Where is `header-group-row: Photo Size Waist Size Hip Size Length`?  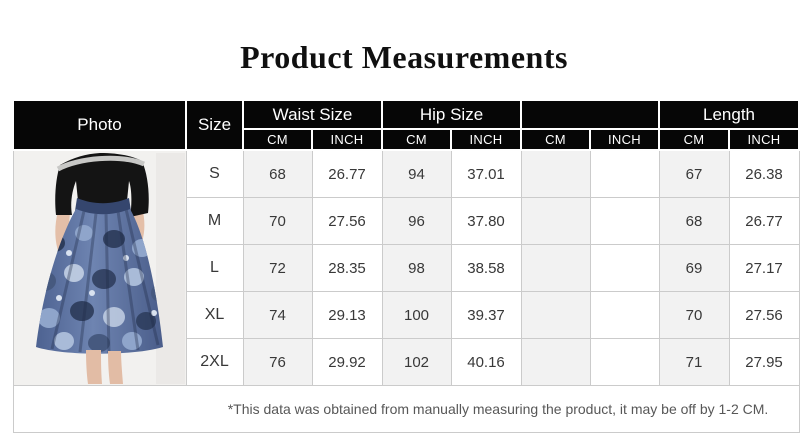 header-group-row: Photo Size Waist Size Hip Size Length is located at coordinates (406, 125).